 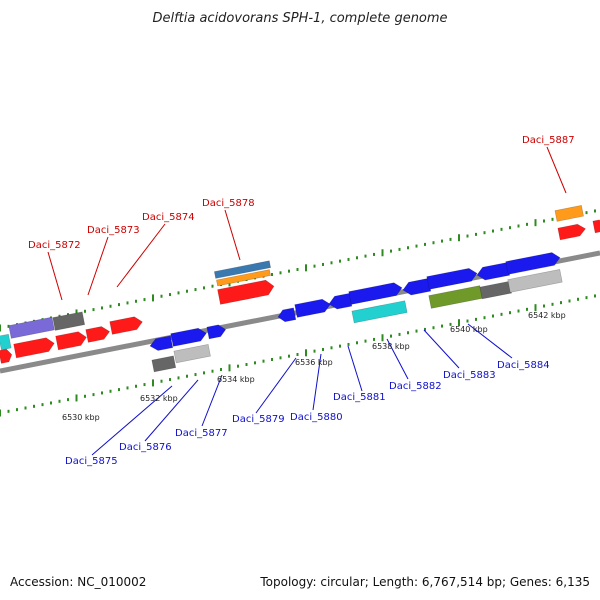 What do you see at coordinates (547, 315) in the screenshot?
I see `scale-label-6542: 6542 kbp` at bounding box center [547, 315].